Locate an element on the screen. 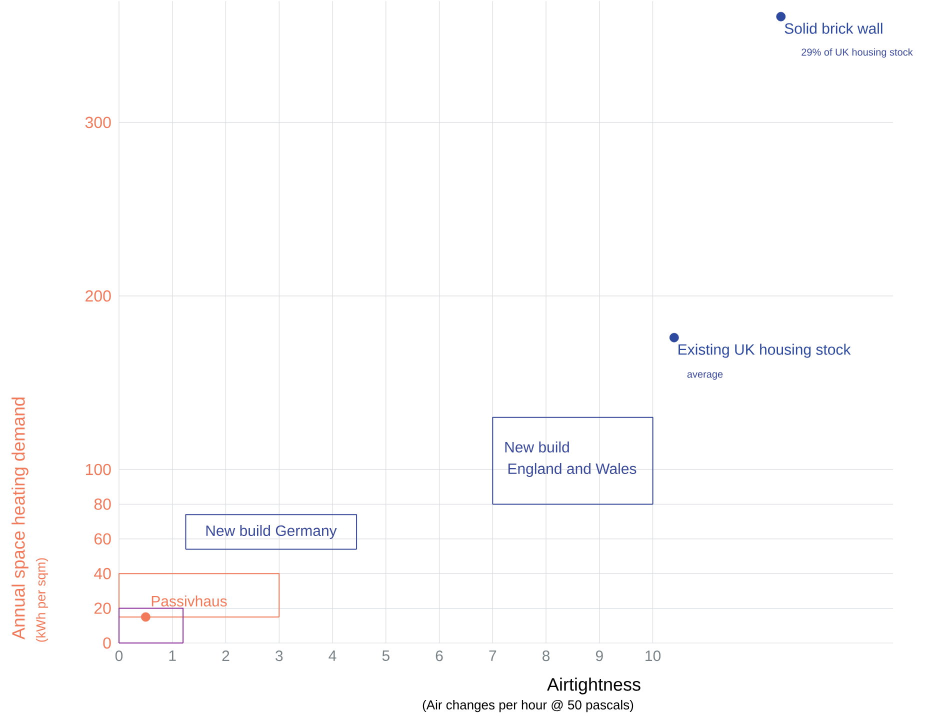 The width and height of the screenshot is (926, 718). annotation: New build Germany is located at coordinates (271, 532).